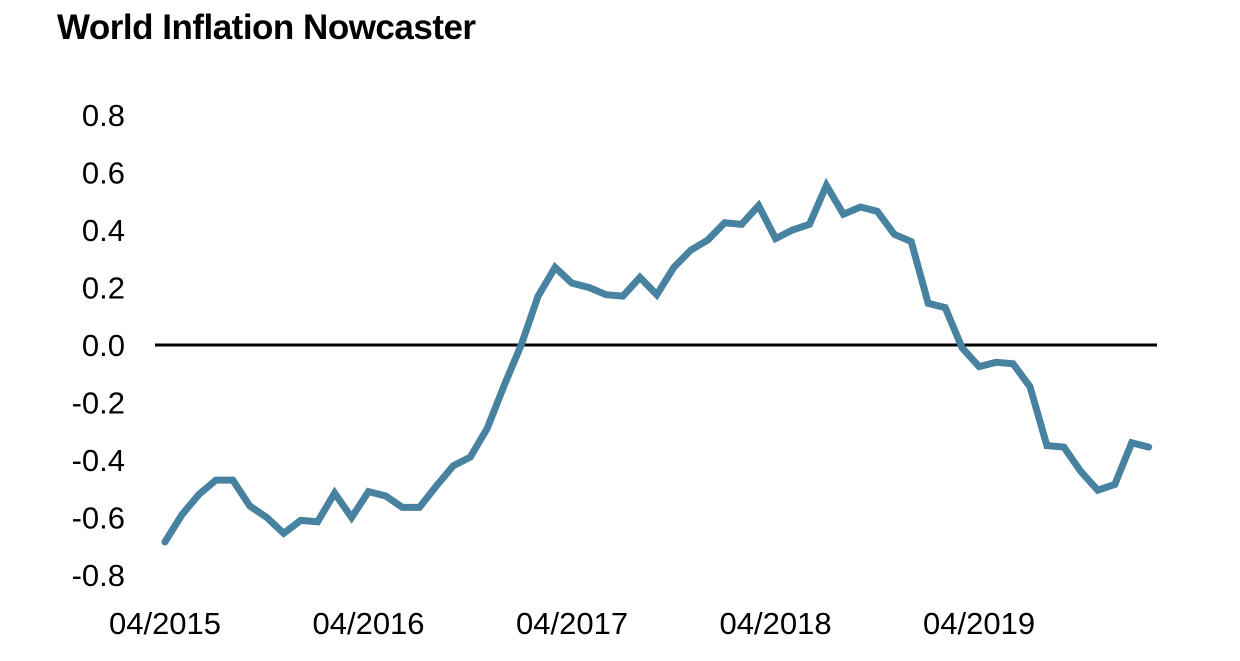 This screenshot has width=1240, height=661. Describe the element at coordinates (103, 345) in the screenshot. I see `y-tick-label: 0.0` at that location.